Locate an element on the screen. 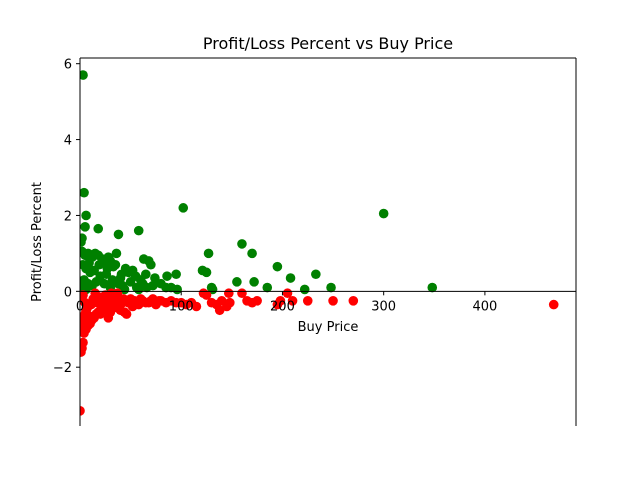 This screenshot has height=480, width=640. y-tick-label: 2 is located at coordinates (68, 216).